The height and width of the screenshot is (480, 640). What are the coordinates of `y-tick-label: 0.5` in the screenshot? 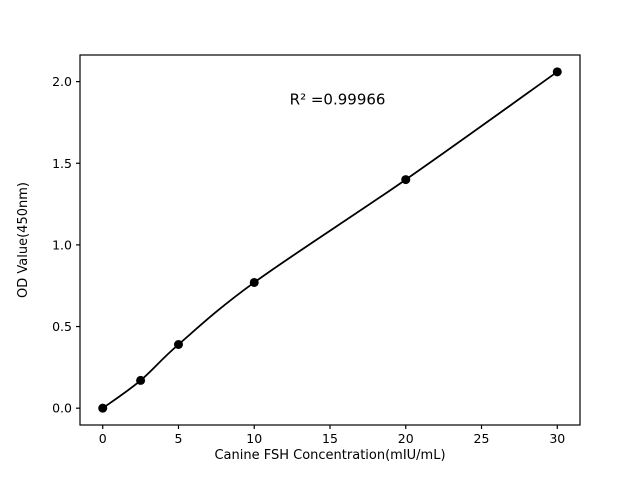 It's located at (62, 326).